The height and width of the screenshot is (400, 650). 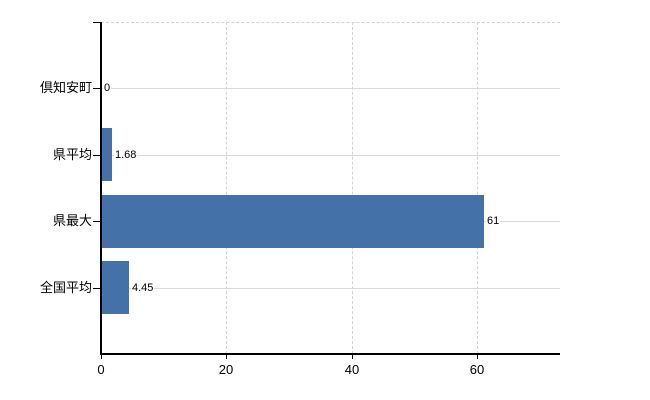 I want to click on y-axis-line, so click(x=101, y=188).